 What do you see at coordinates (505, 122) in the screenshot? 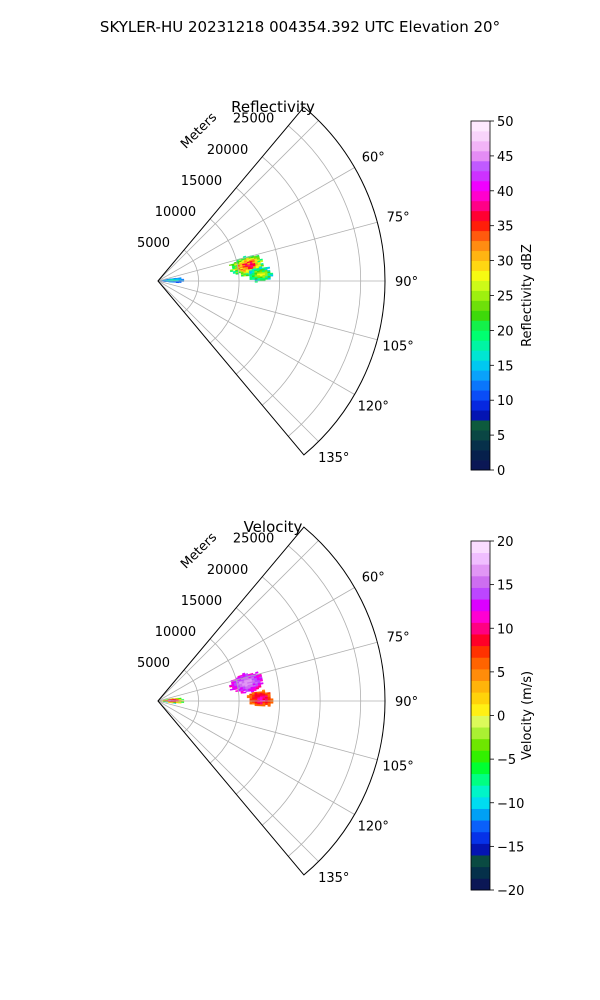
I see `colorbar-tick-label: 50` at bounding box center [505, 122].